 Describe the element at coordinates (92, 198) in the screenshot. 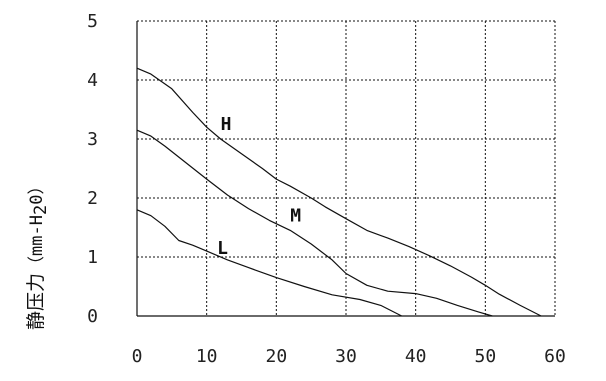

I see `y-tick-label: 2` at that location.